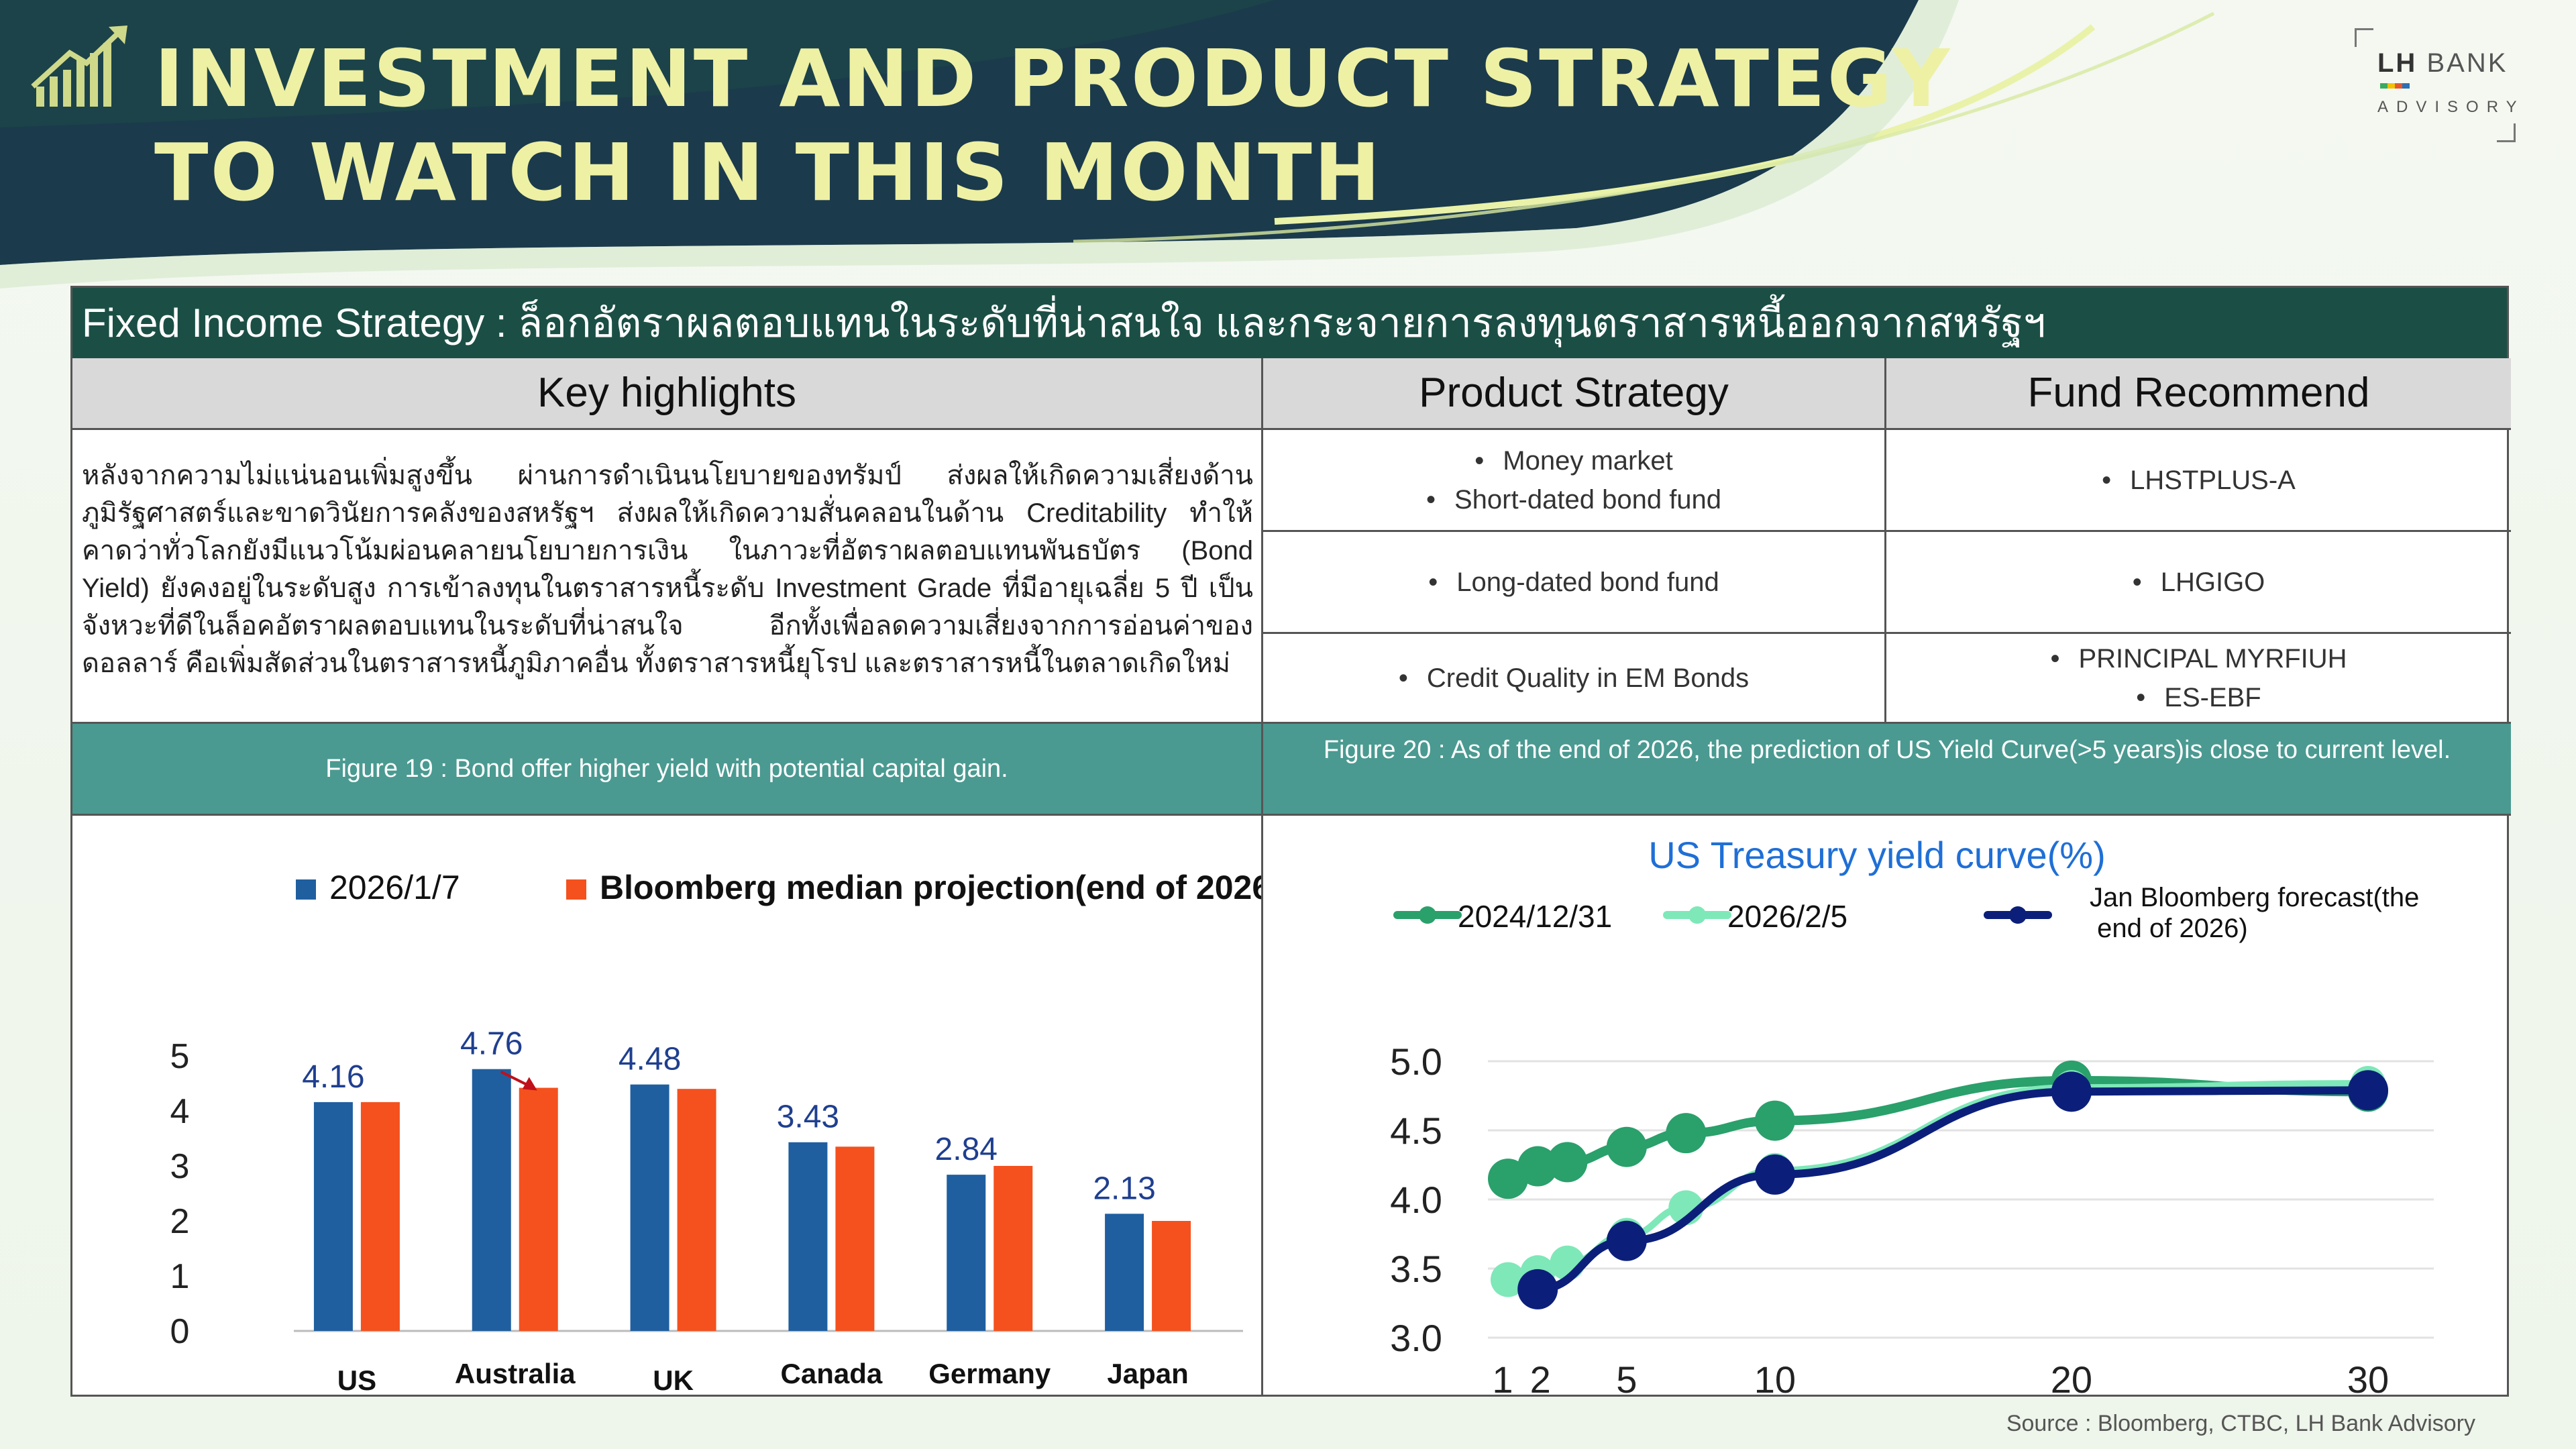 This screenshot has width=2576, height=1449. I want to click on product-item: Credit Quality in EM Bonds, so click(1574, 678).